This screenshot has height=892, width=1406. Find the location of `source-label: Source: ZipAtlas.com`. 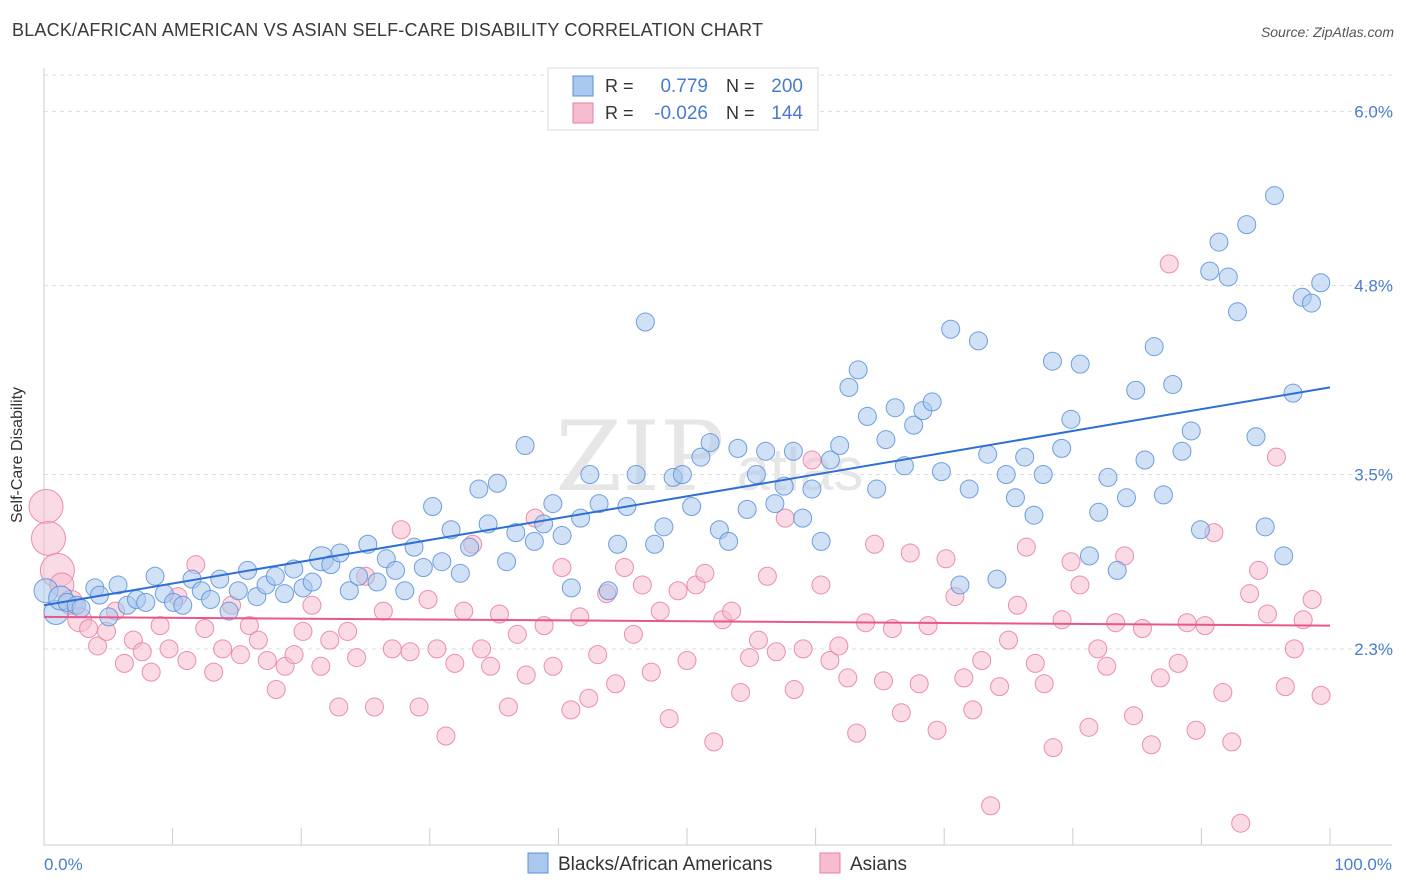

source-label: Source: ZipAtlas.com is located at coordinates (1327, 32).